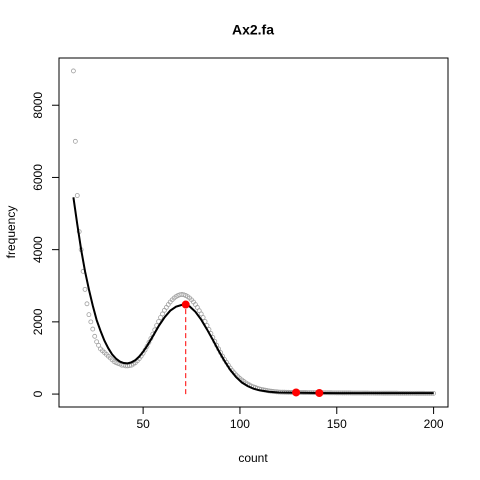 The height and width of the screenshot is (480, 480). Describe the element at coordinates (434, 424) in the screenshot. I see `x-tick-label: 200` at that location.